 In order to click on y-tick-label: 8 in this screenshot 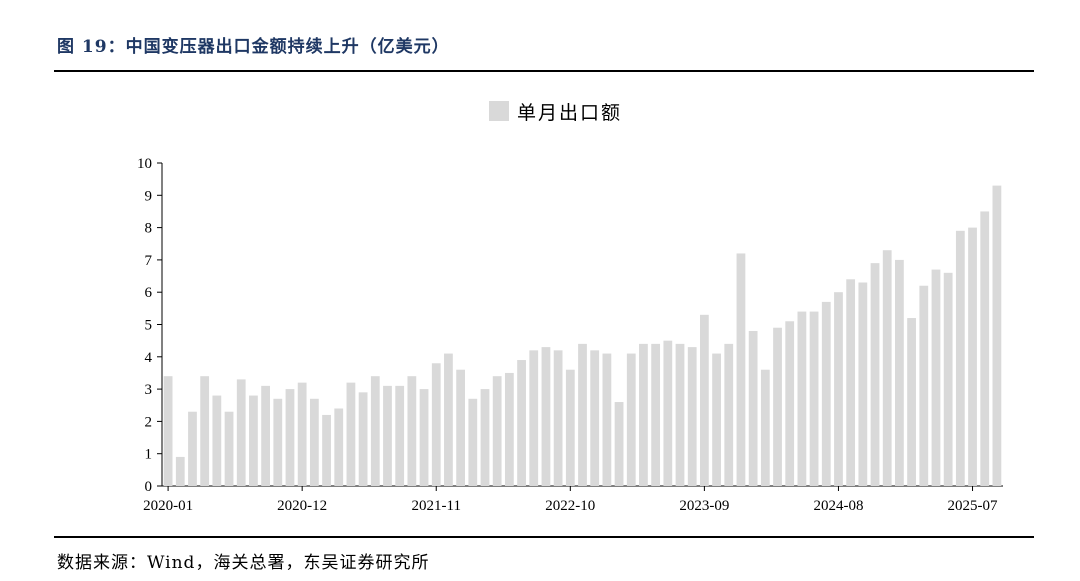, I will do `click(149, 229)`.